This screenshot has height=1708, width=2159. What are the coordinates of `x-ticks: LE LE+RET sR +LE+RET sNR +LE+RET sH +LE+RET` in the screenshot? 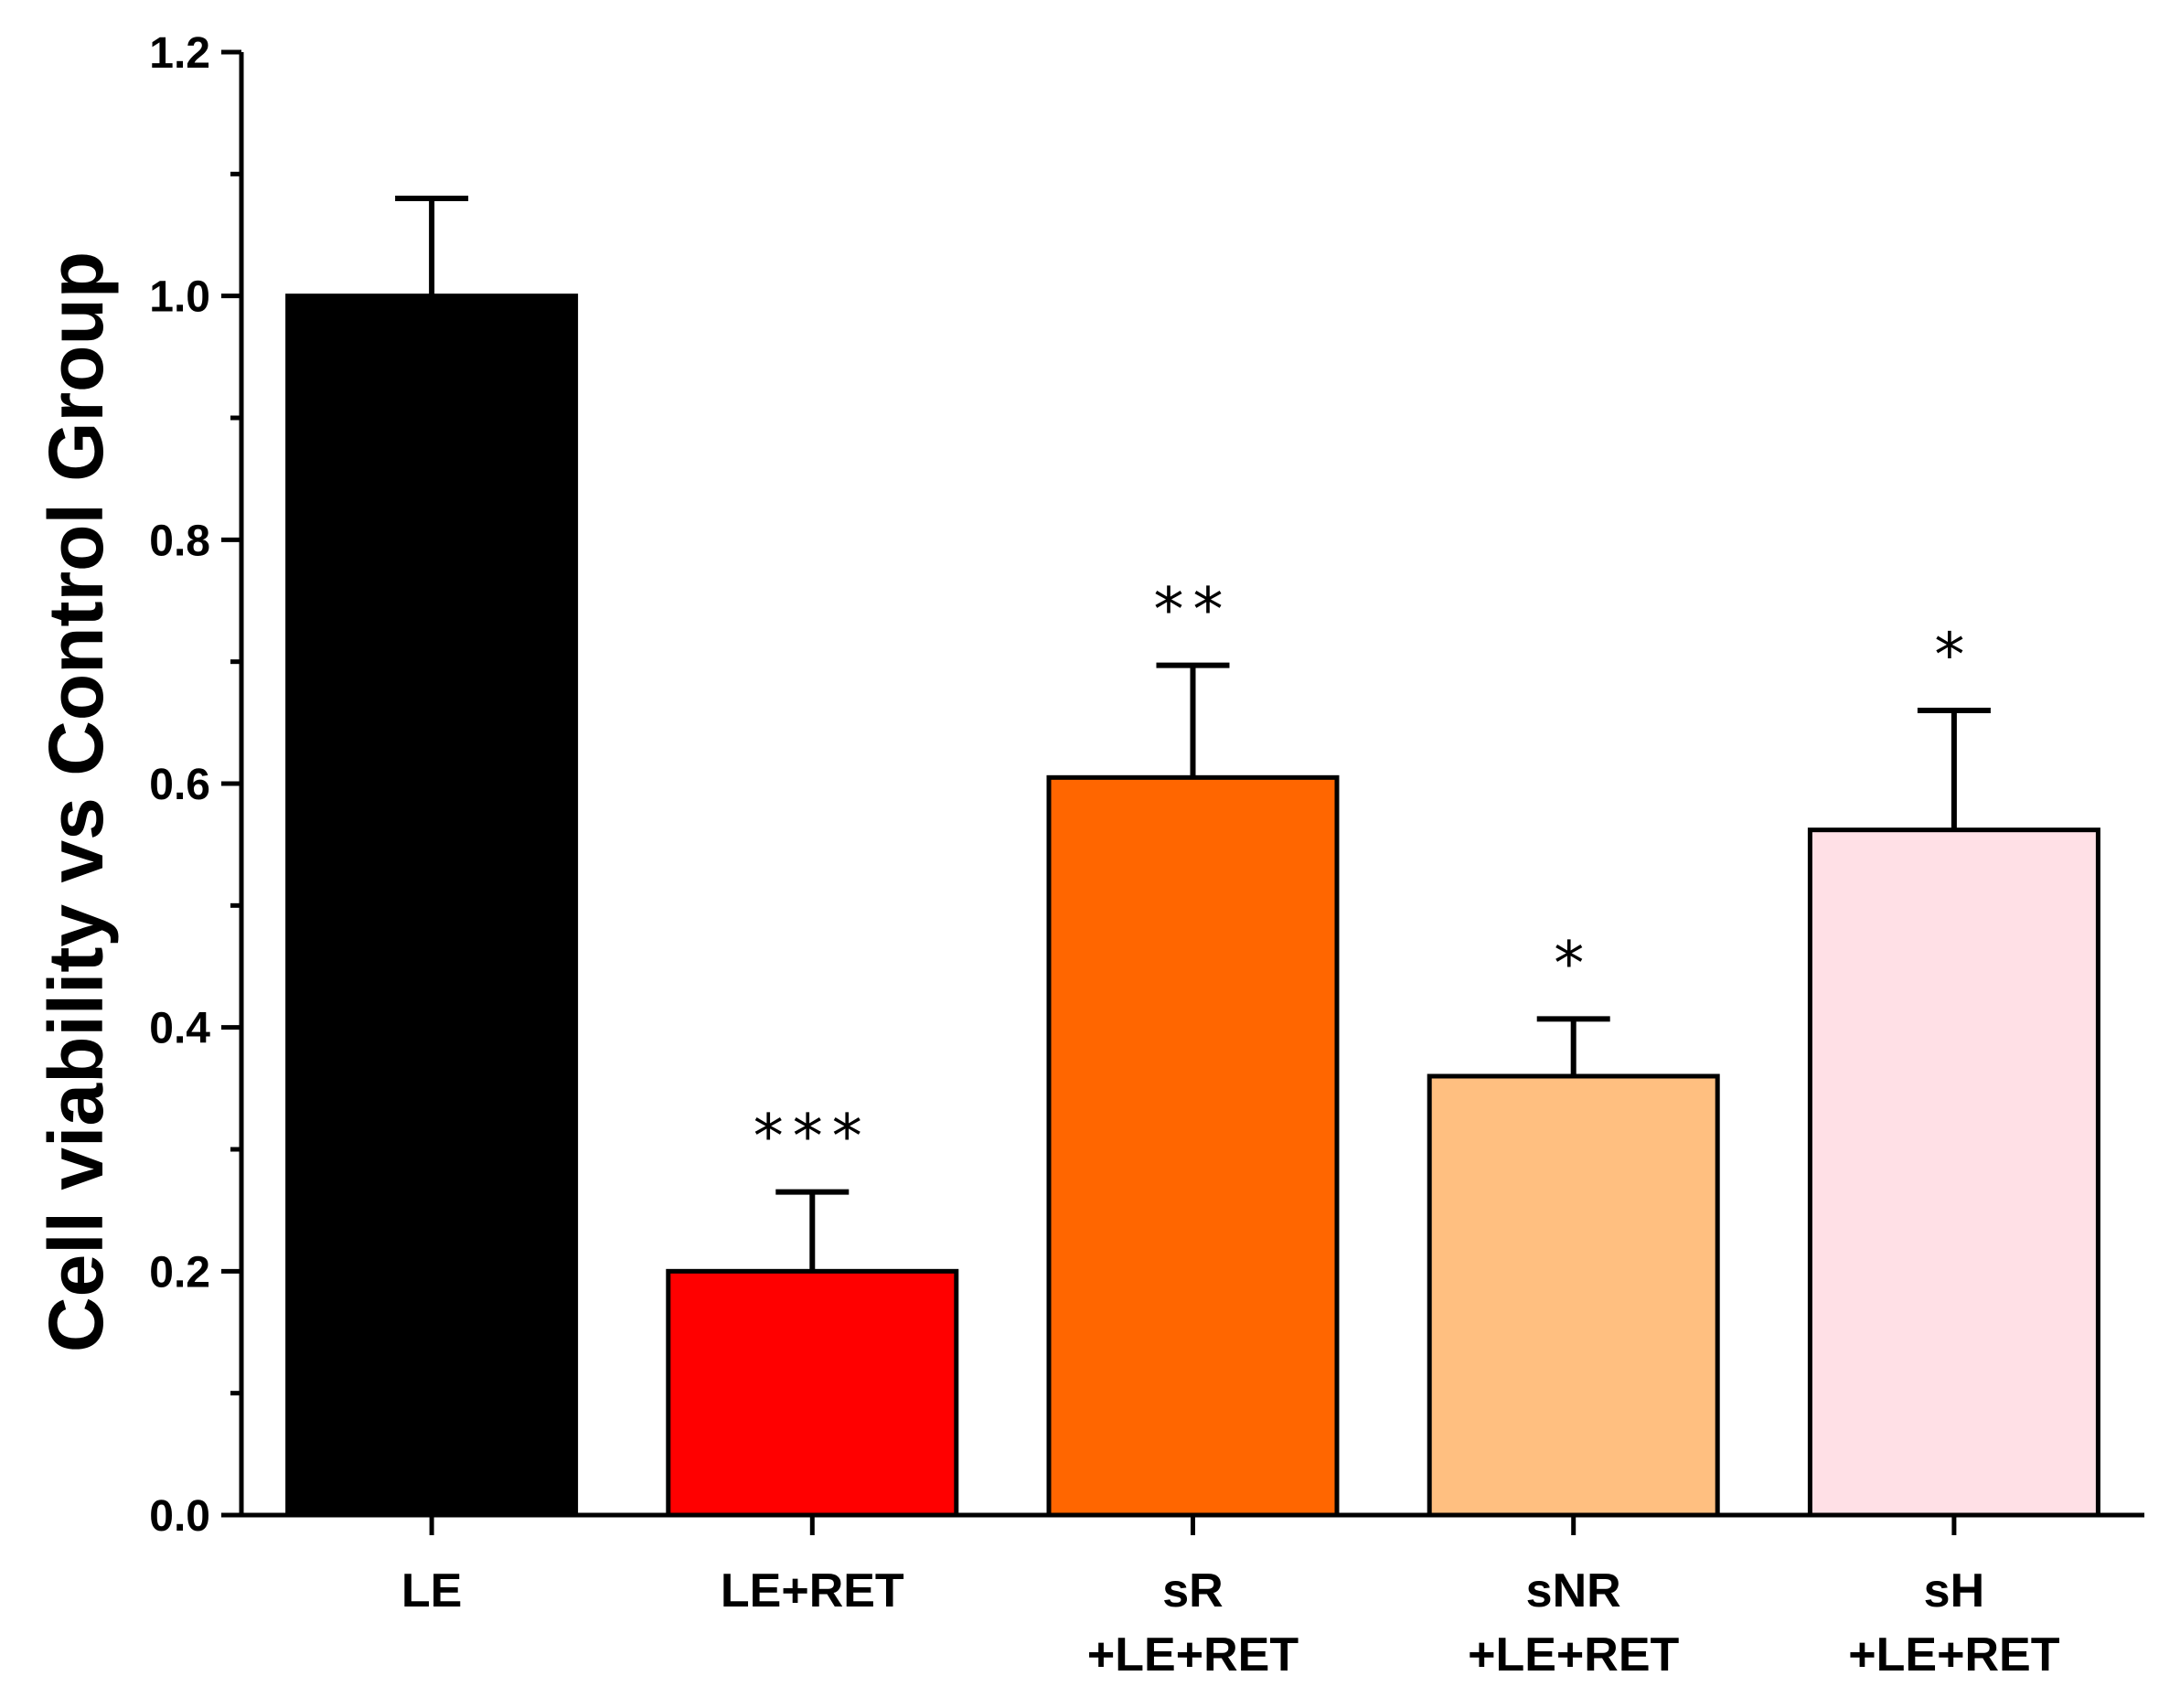 It's located at (1230, 1598).